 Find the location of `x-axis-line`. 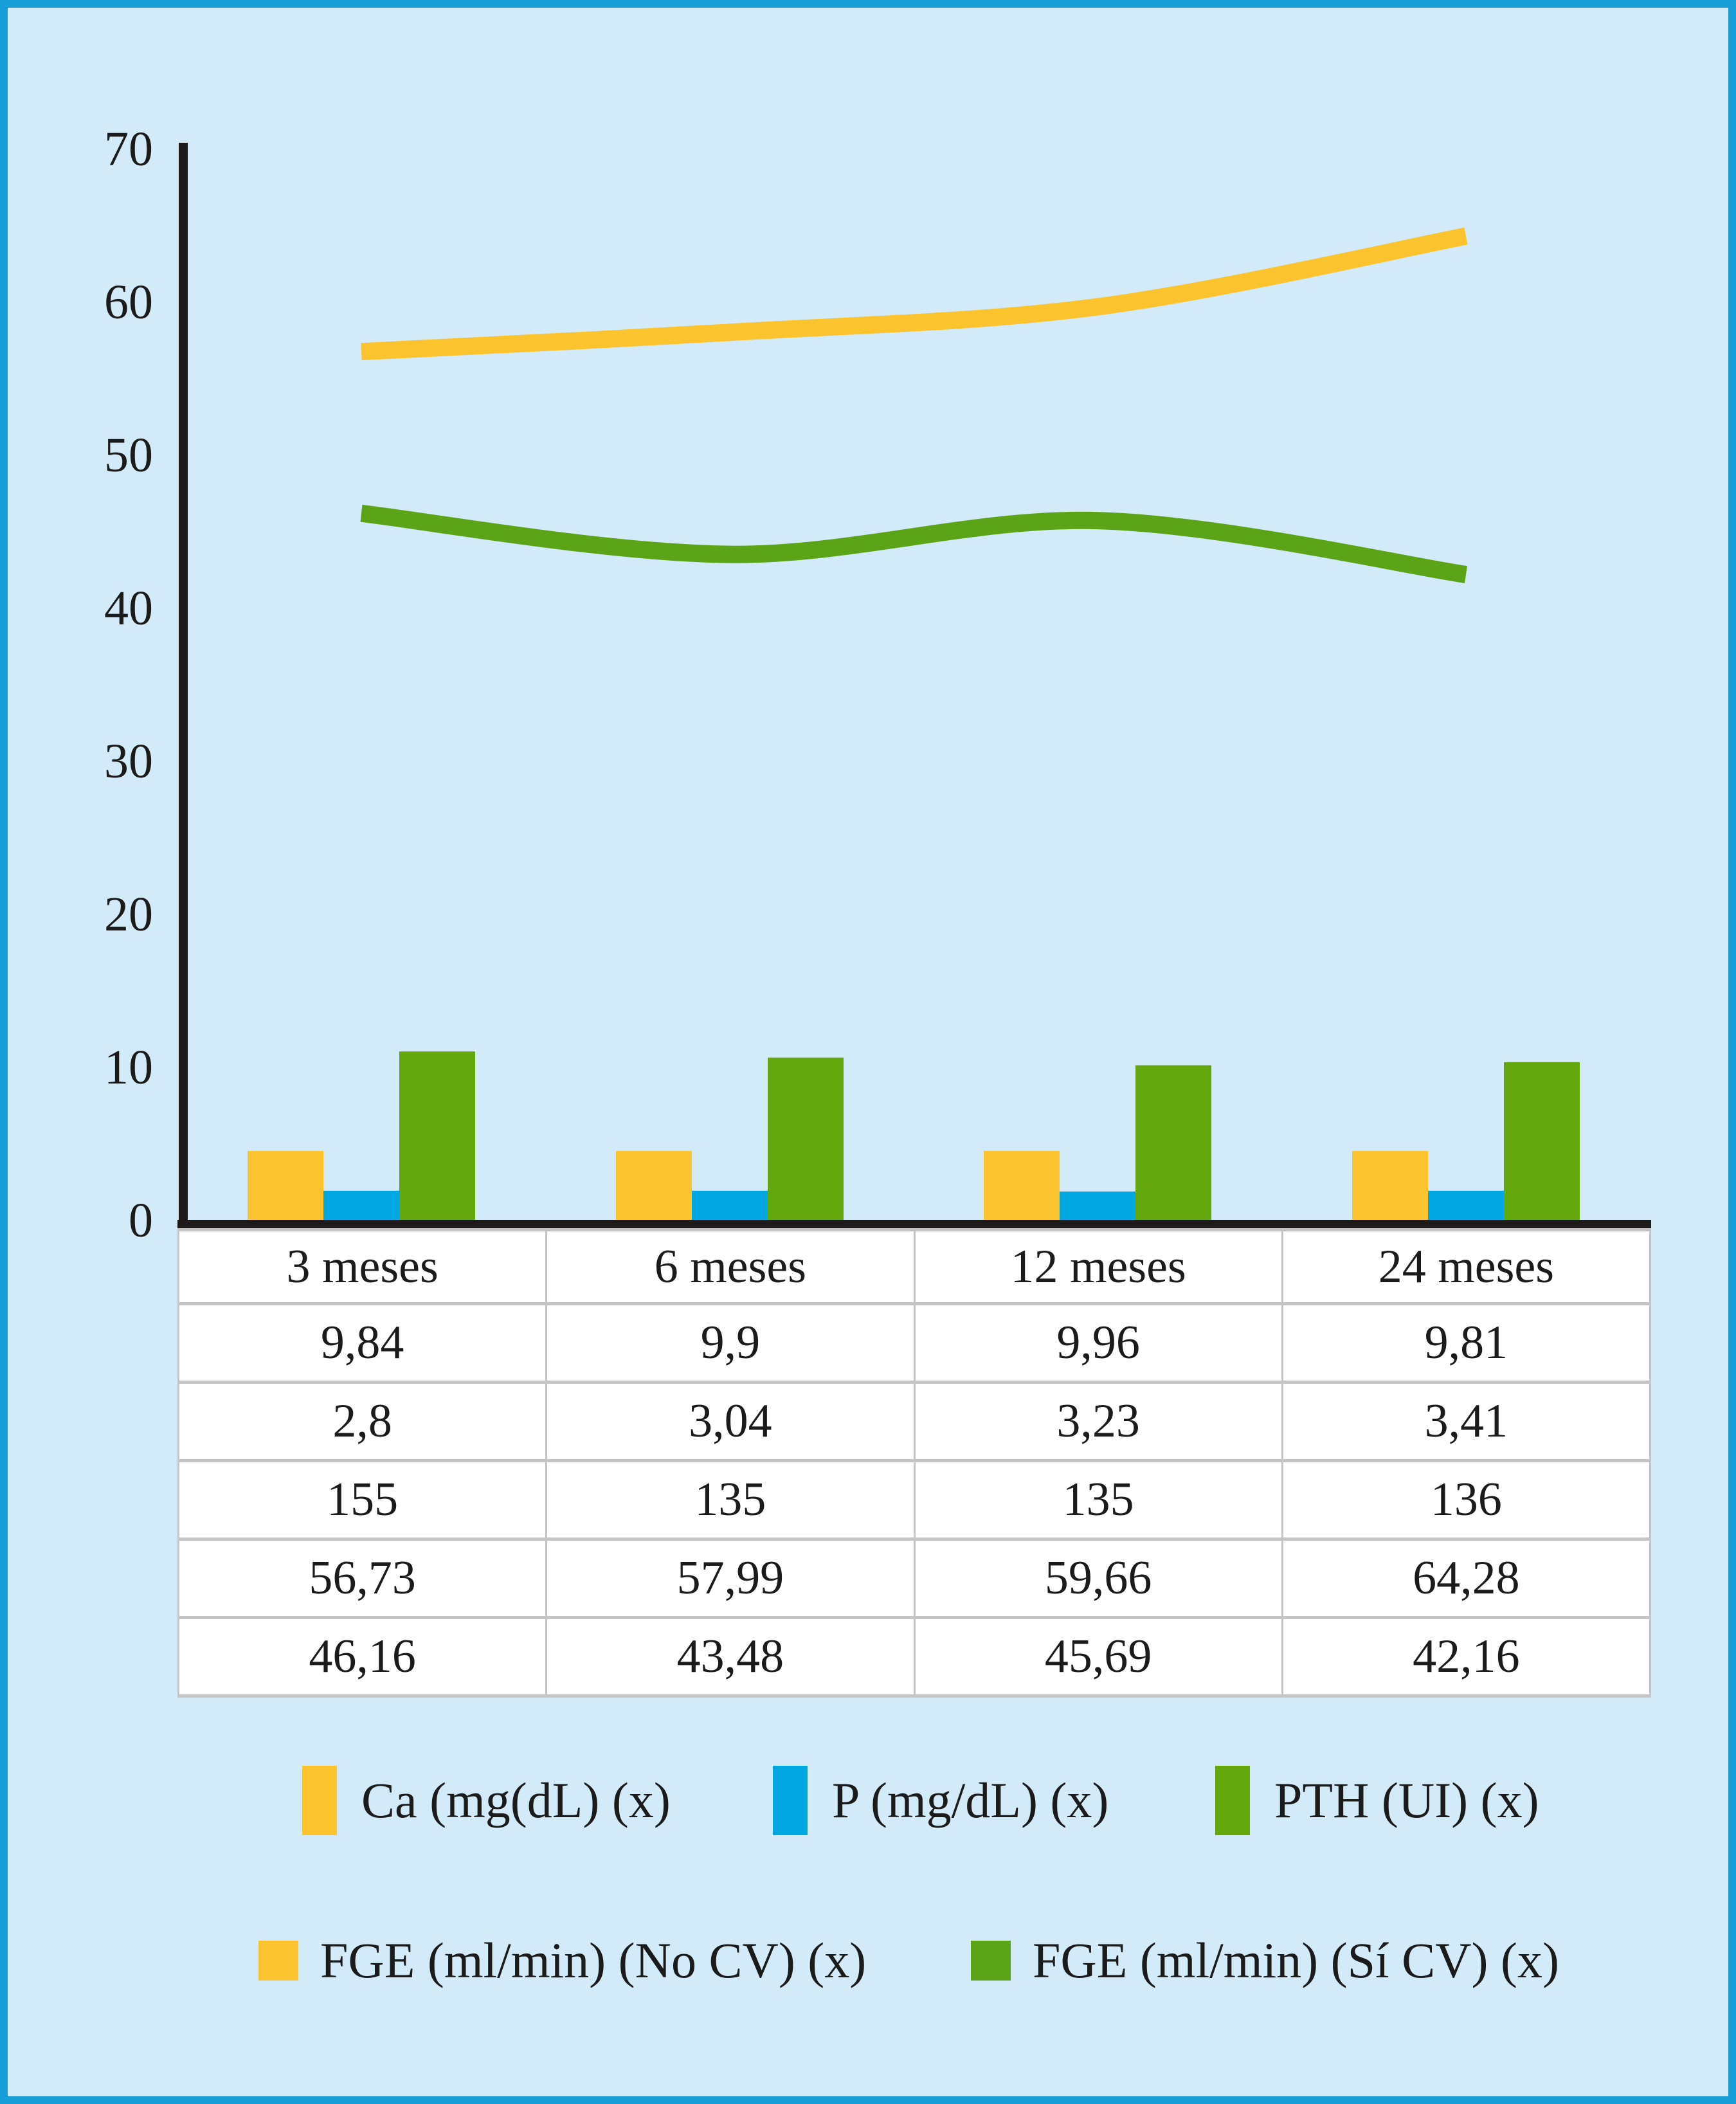

x-axis-line is located at coordinates (914, 1224).